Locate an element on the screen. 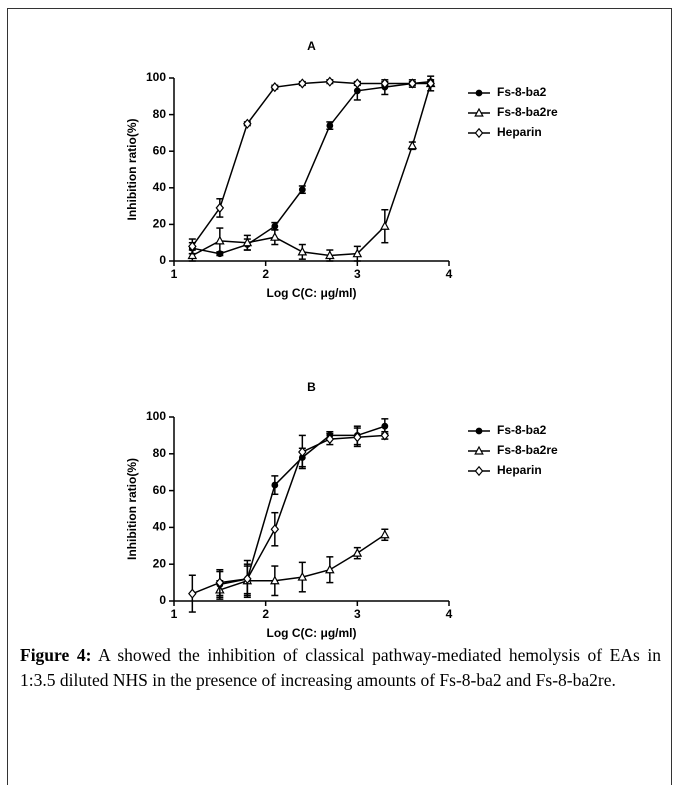  chart-title: B is located at coordinates (311, 387).